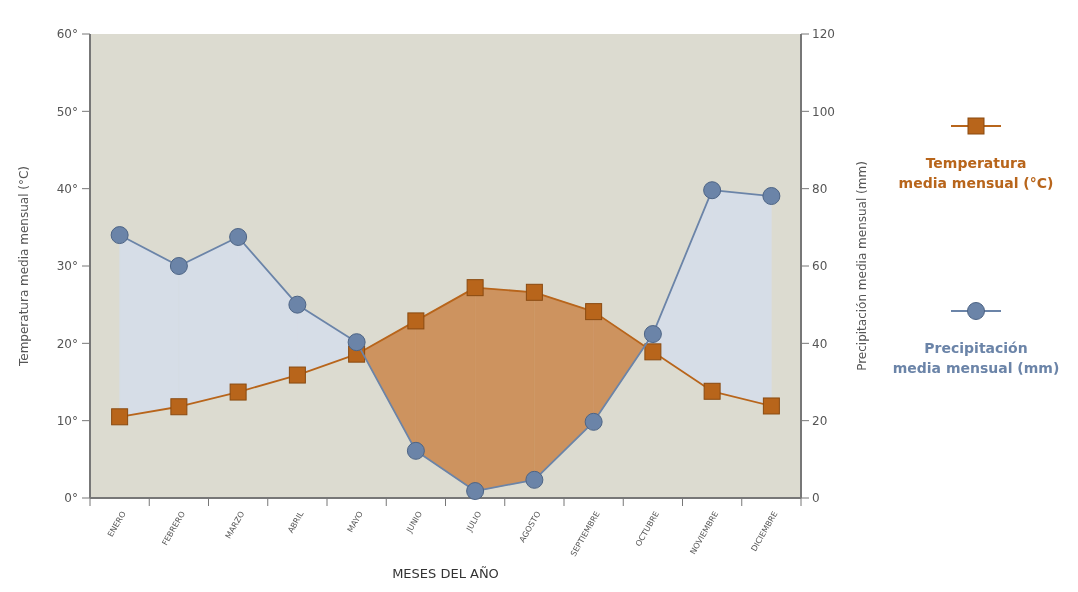  Describe the element at coordinates (976, 358) in the screenshot. I see `text: Precipitación media mensual (mm)` at that location.